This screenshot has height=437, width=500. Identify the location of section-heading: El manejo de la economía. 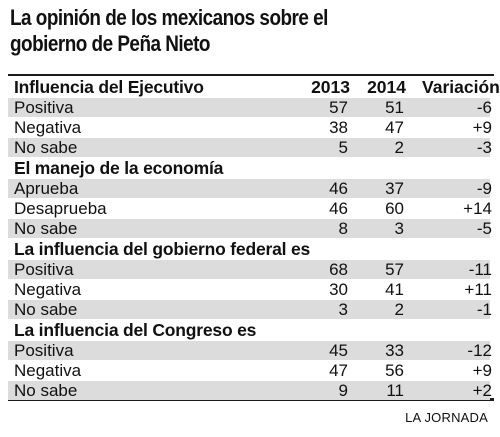
(119, 168).